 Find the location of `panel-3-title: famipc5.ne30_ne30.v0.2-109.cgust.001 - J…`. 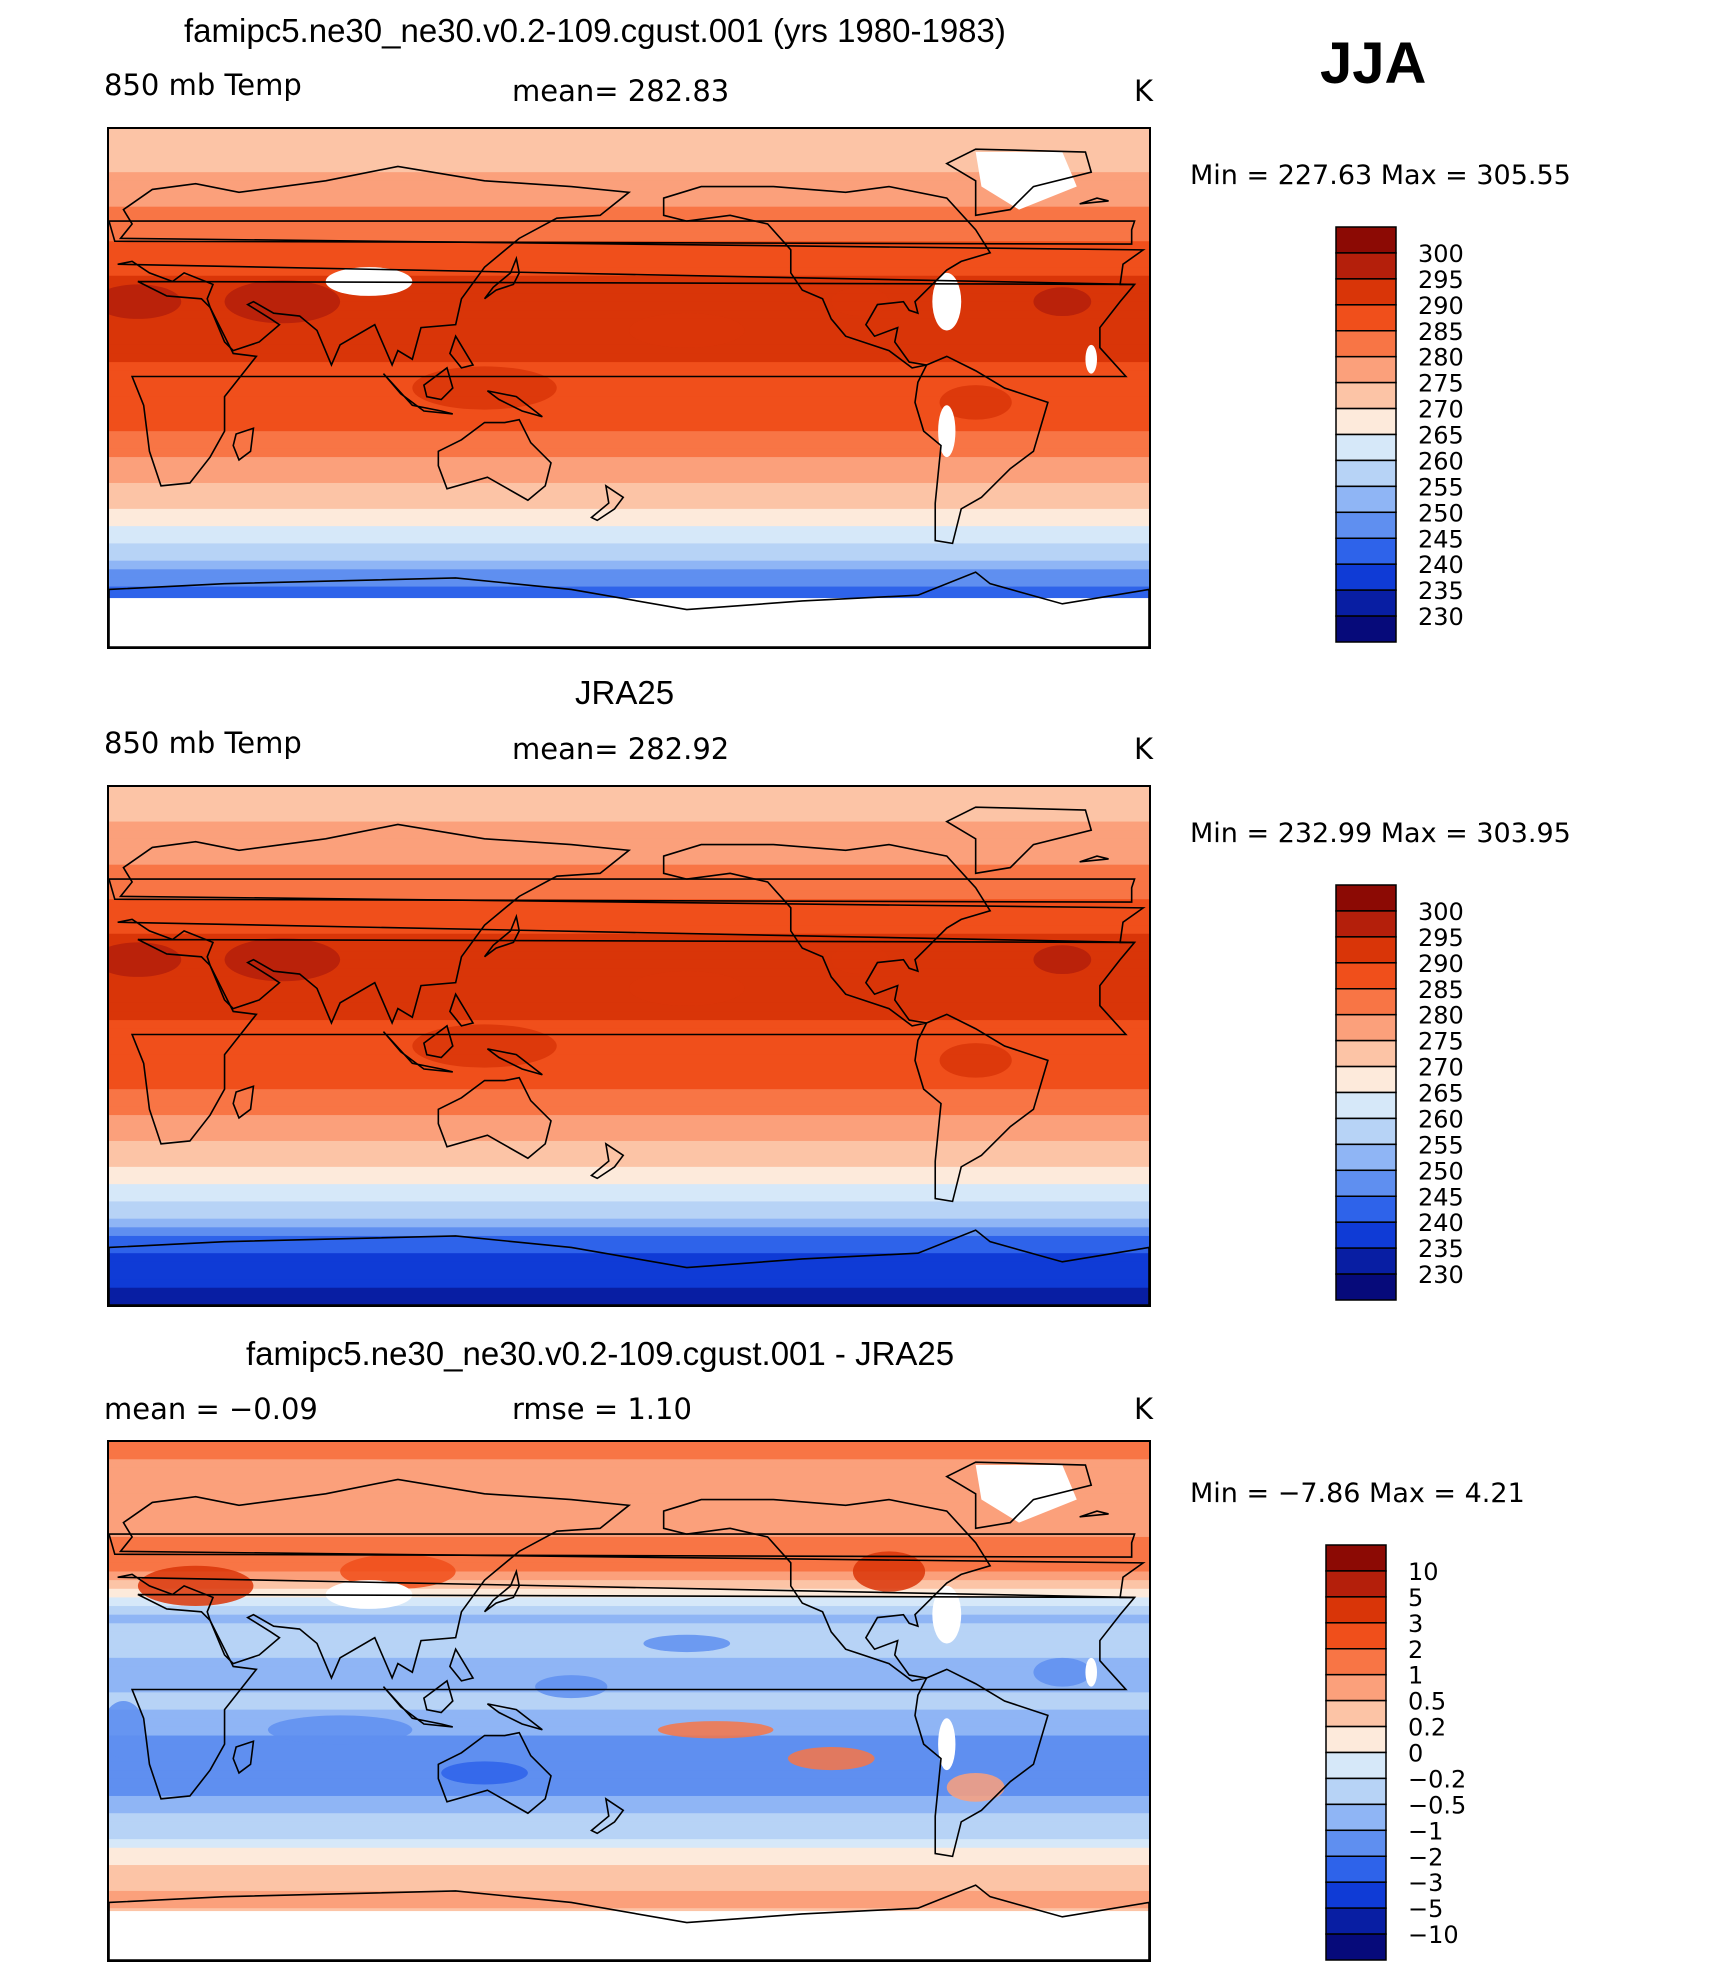

panel-3-title: famipc5.ne30_ne30.v0.2-109.cgust.001 - J… is located at coordinates (600, 1353).